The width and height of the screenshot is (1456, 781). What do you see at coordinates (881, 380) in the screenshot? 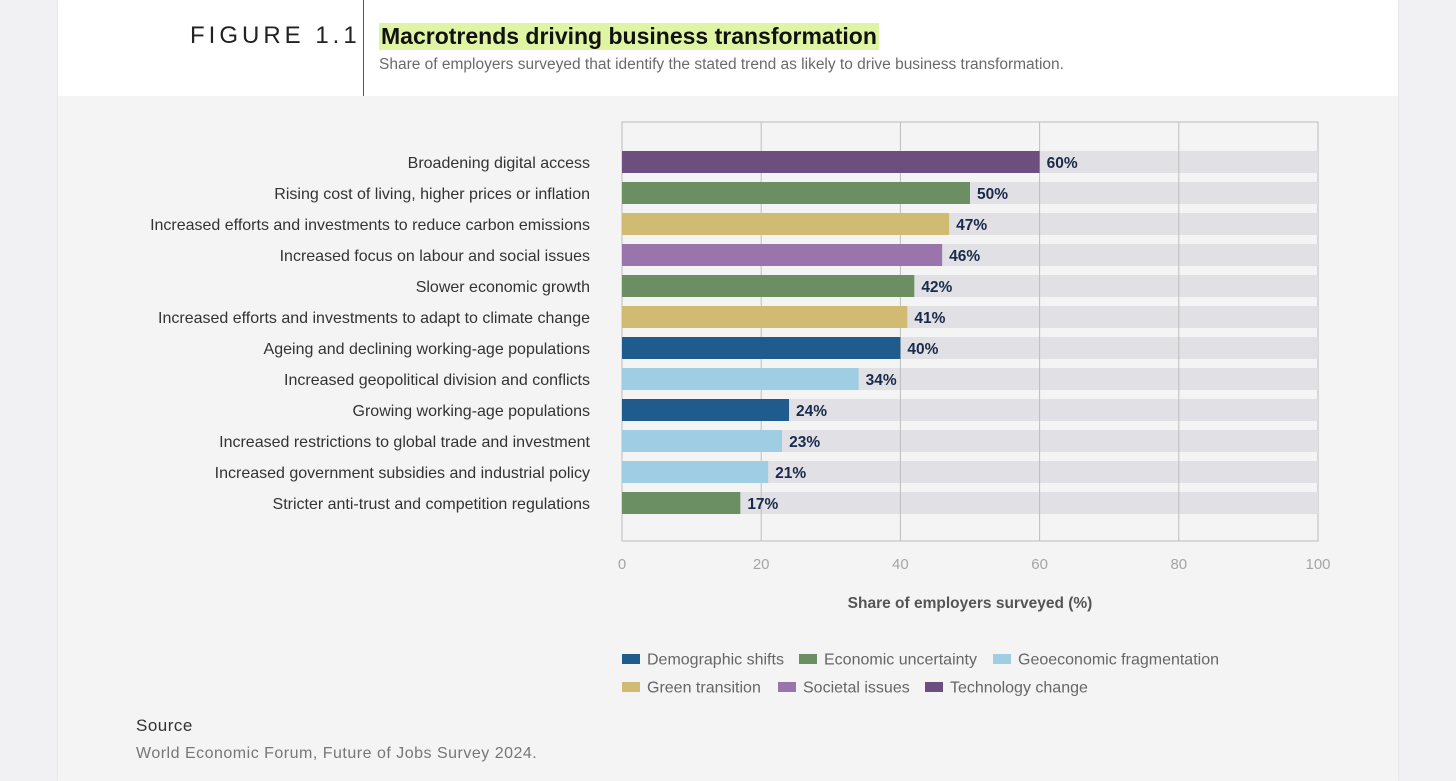
I see `bar-value-label: 34%` at bounding box center [881, 380].